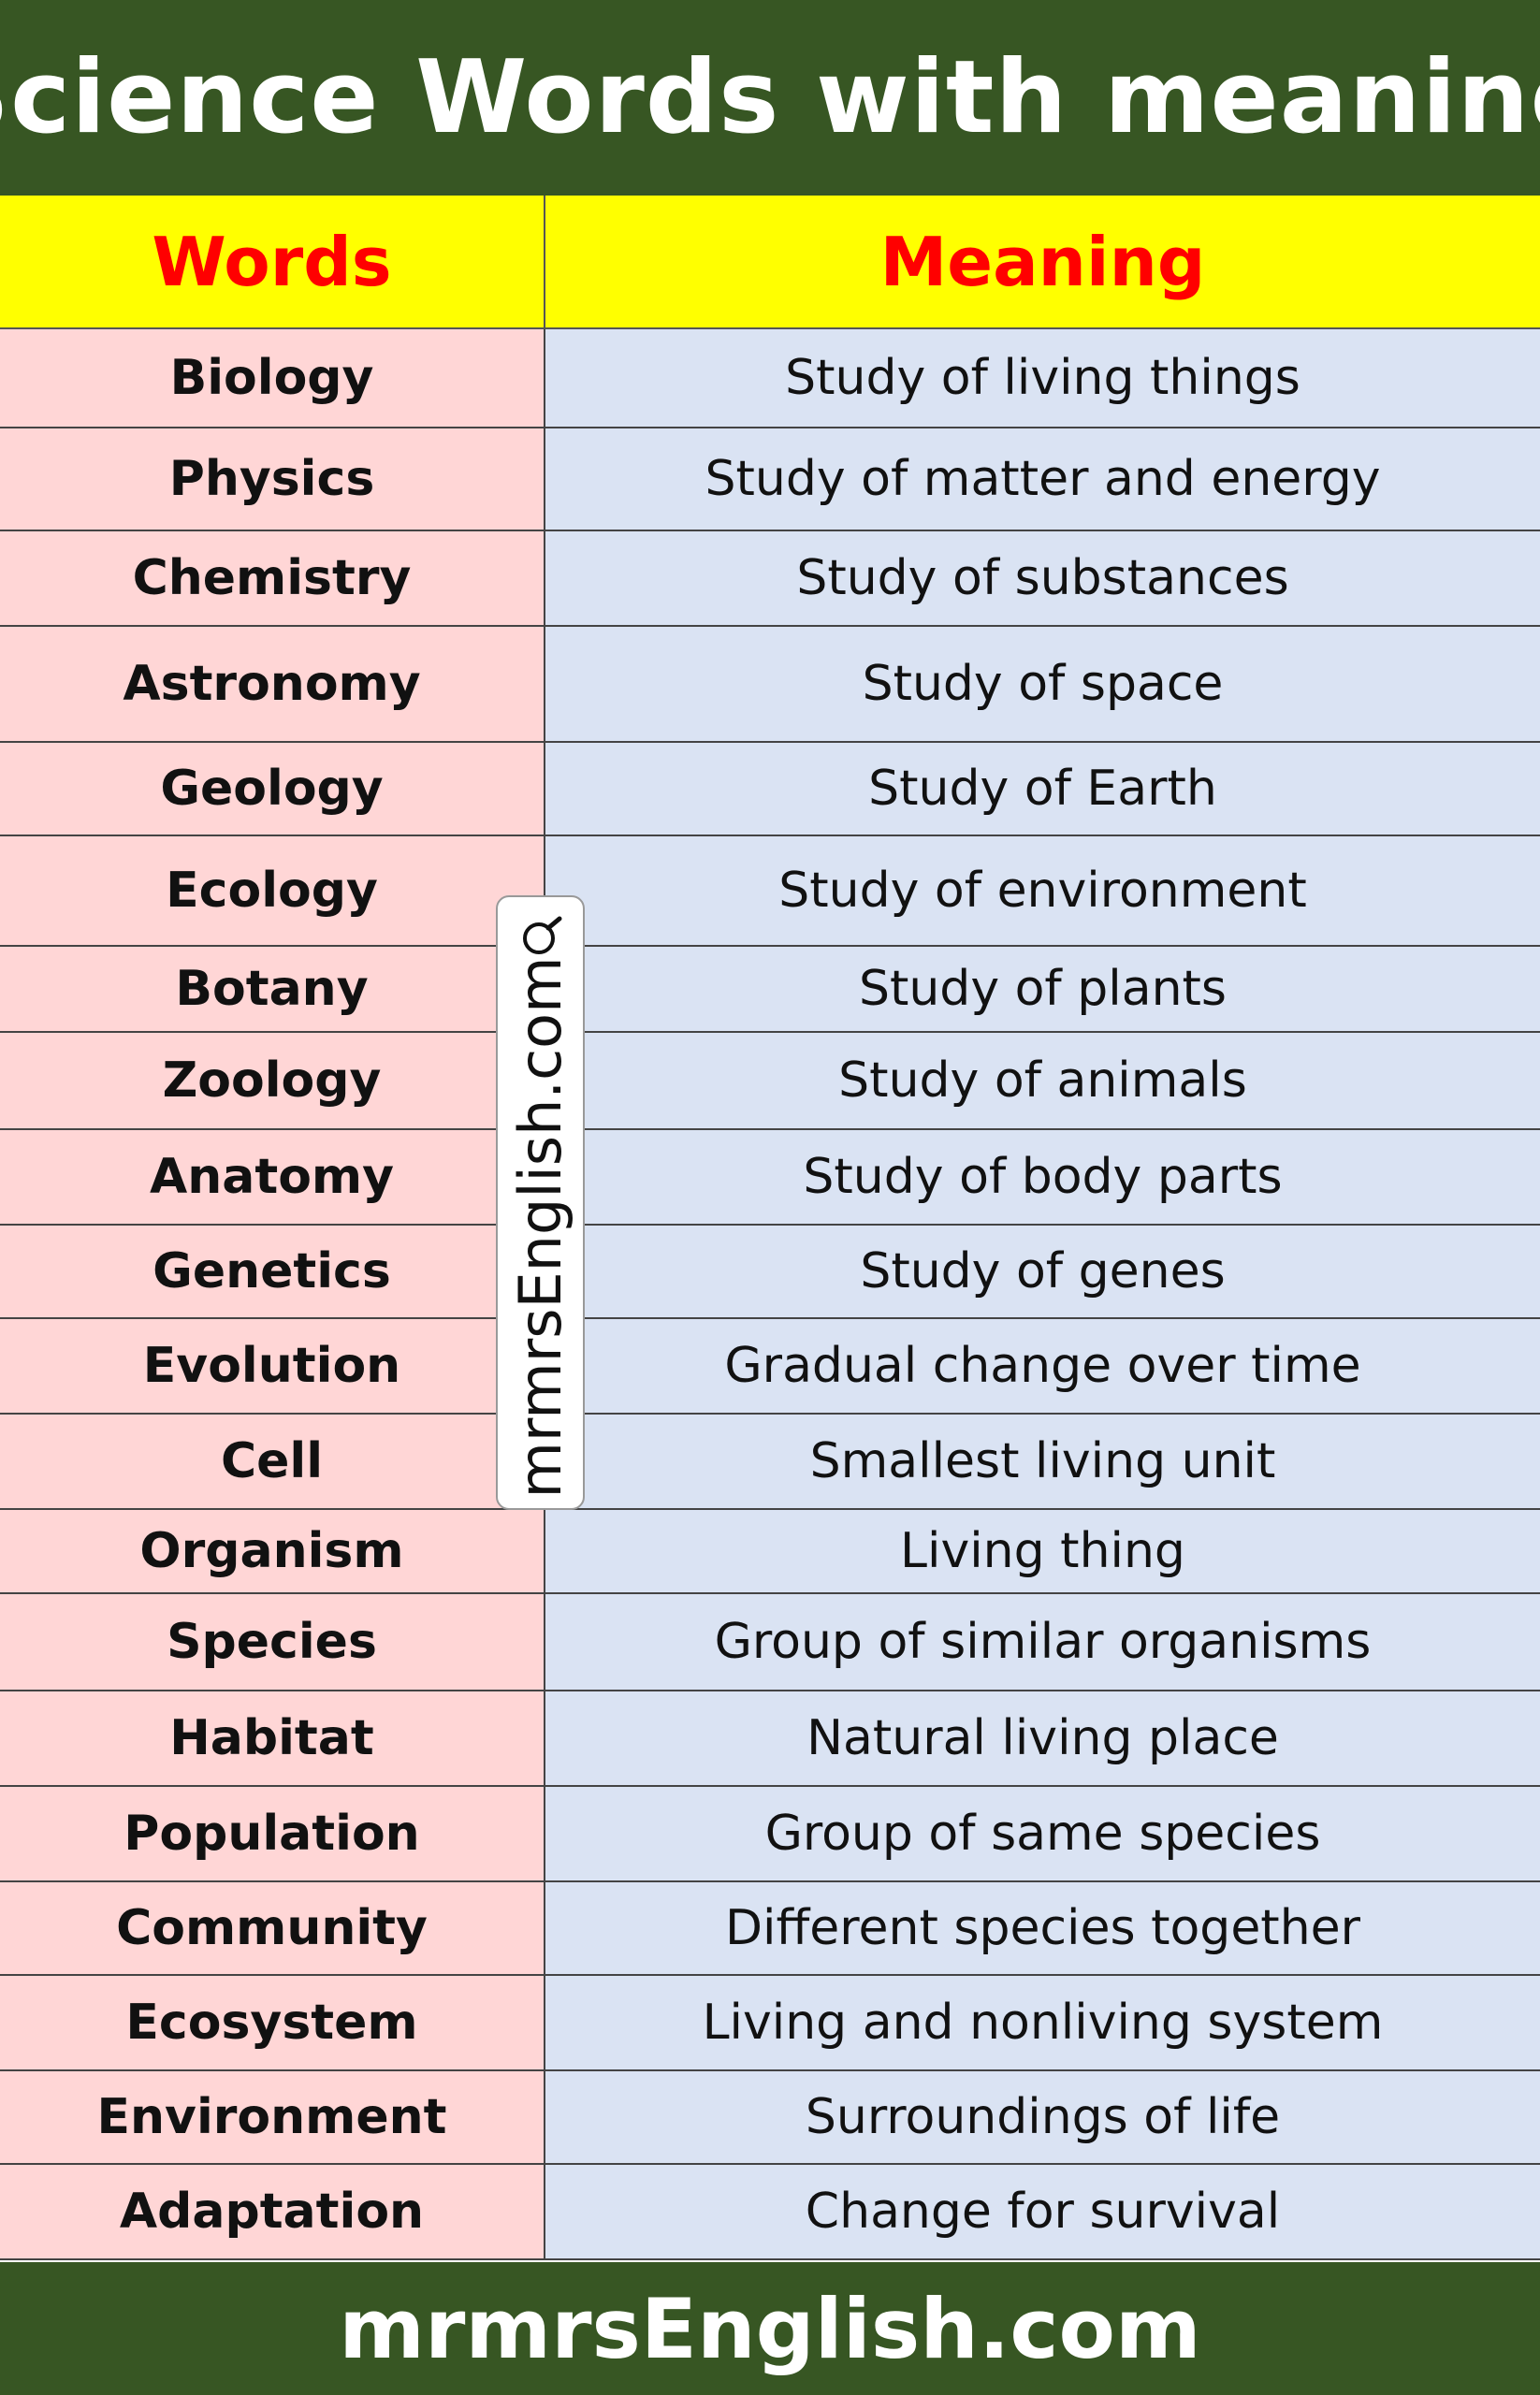 This screenshot has height=2395, width=1540. I want to click on word-cell: Adaptation, so click(273, 2211).